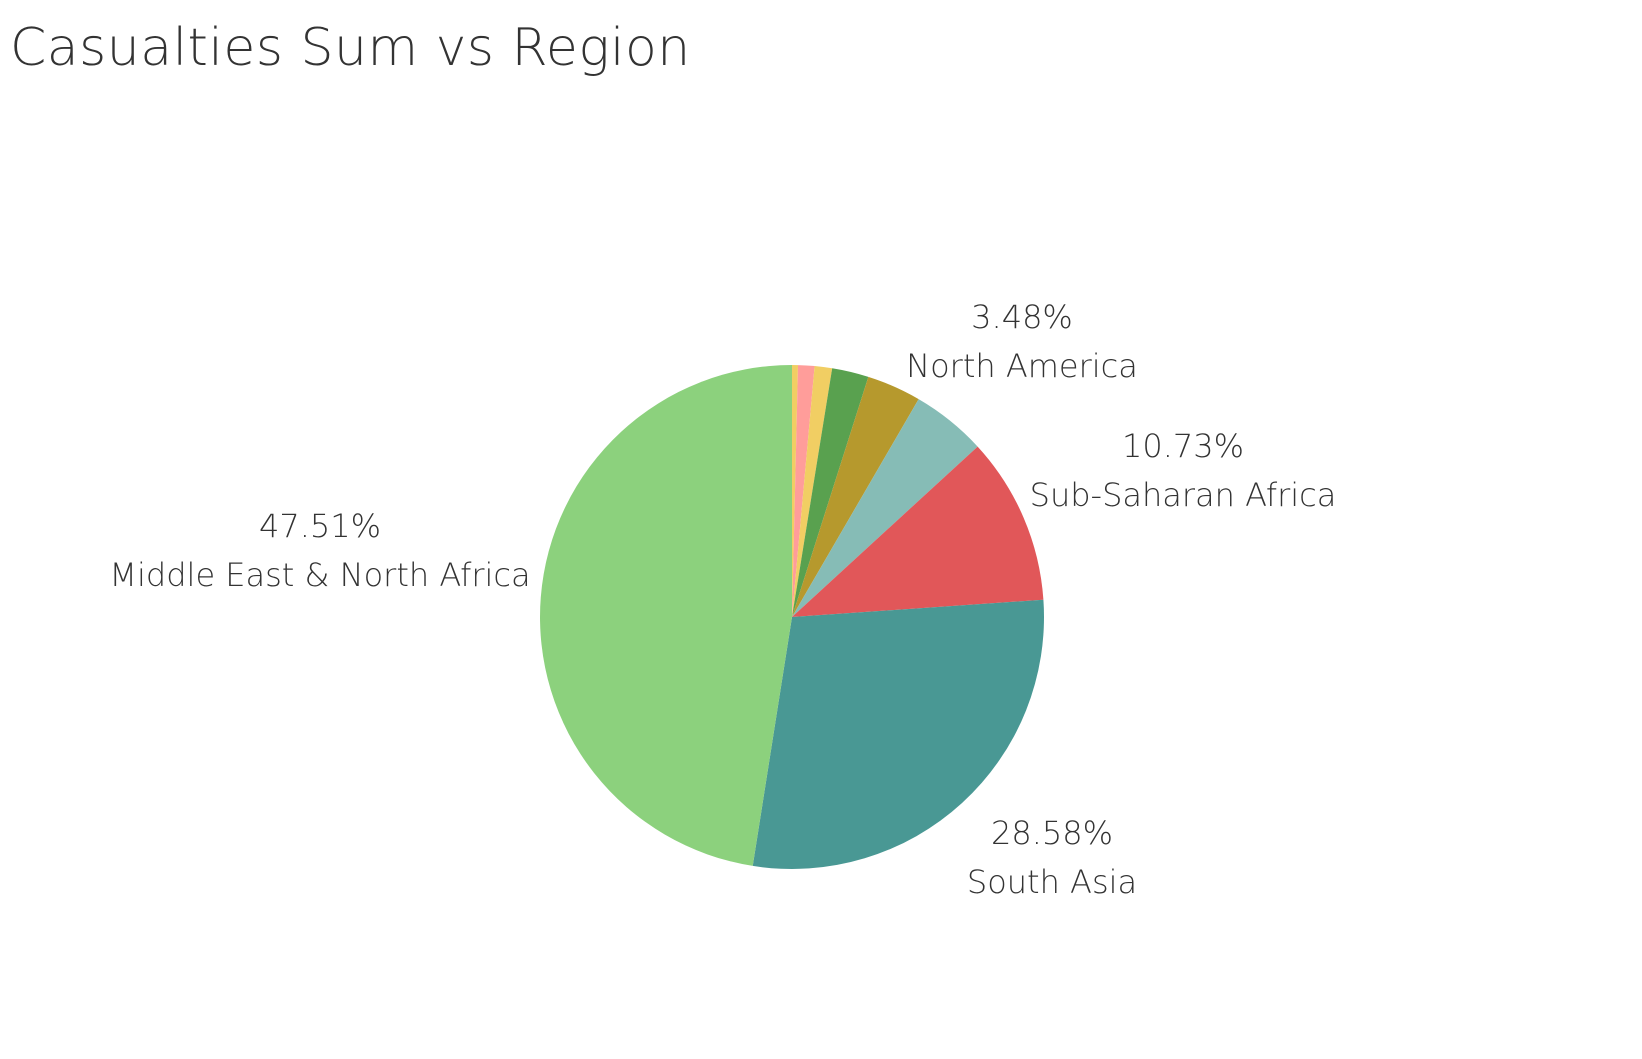  What do you see at coordinates (319, 550) in the screenshot?
I see `slice-label: 47.51% Middle East & North Africa` at bounding box center [319, 550].